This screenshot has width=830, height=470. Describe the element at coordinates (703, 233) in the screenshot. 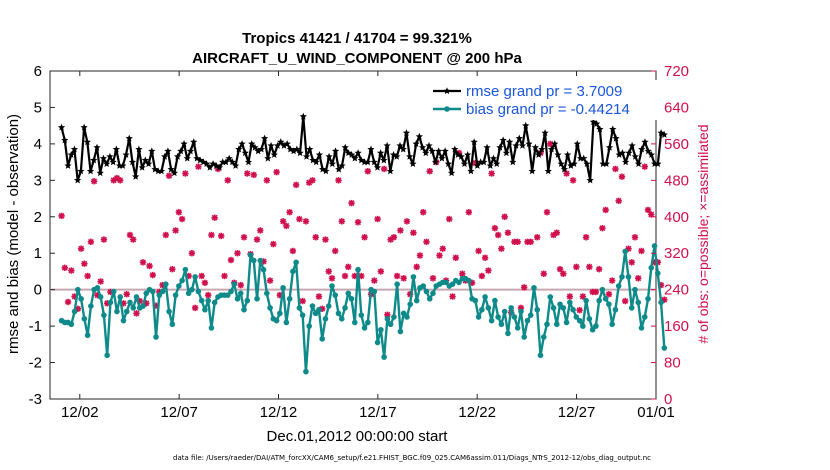

I see `y-axis-label-right: # of obs: o=possible; ×=assimilated` at that location.